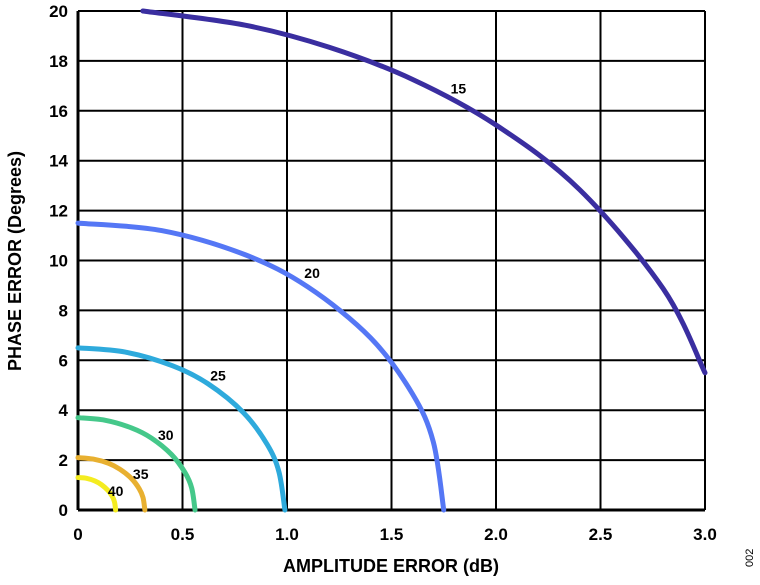 Image resolution: width=760 pixels, height=585 pixels. What do you see at coordinates (183, 534) in the screenshot?
I see `x-tick-label: 0.5` at bounding box center [183, 534].